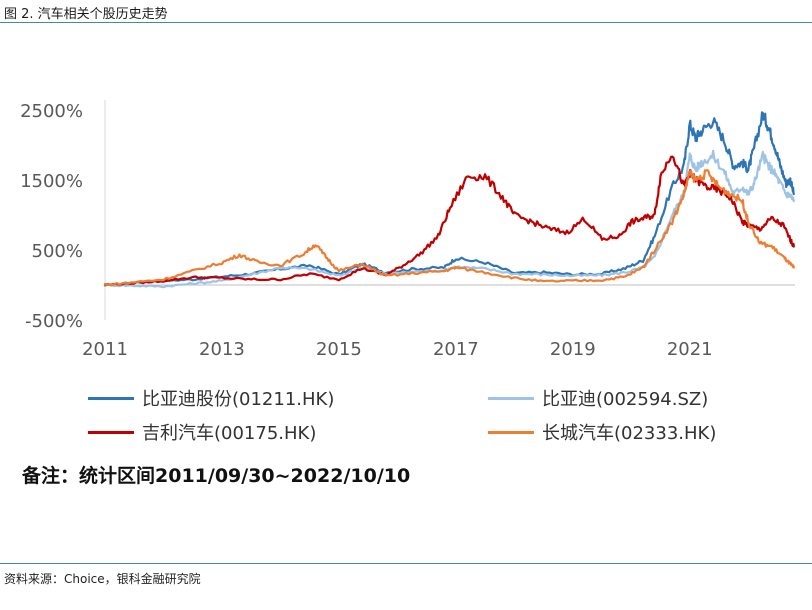 The image size is (812, 610). I want to click on bottom-divider, so click(406, 563).